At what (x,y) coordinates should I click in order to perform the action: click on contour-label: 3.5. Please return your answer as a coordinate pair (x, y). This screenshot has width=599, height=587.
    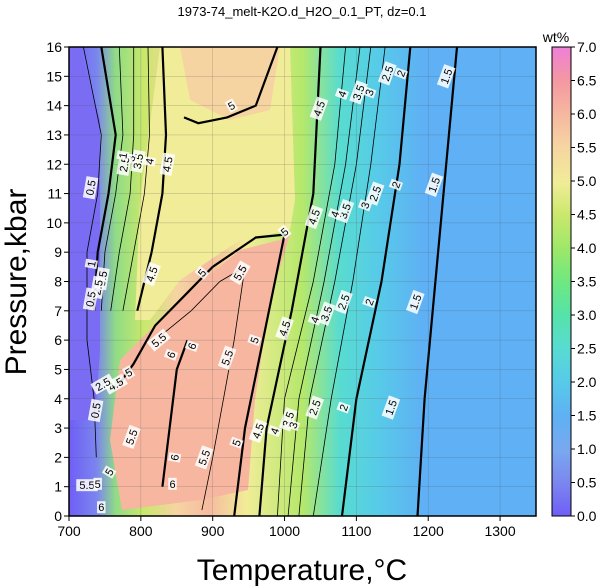
    Looking at the image, I should click on (327, 314).